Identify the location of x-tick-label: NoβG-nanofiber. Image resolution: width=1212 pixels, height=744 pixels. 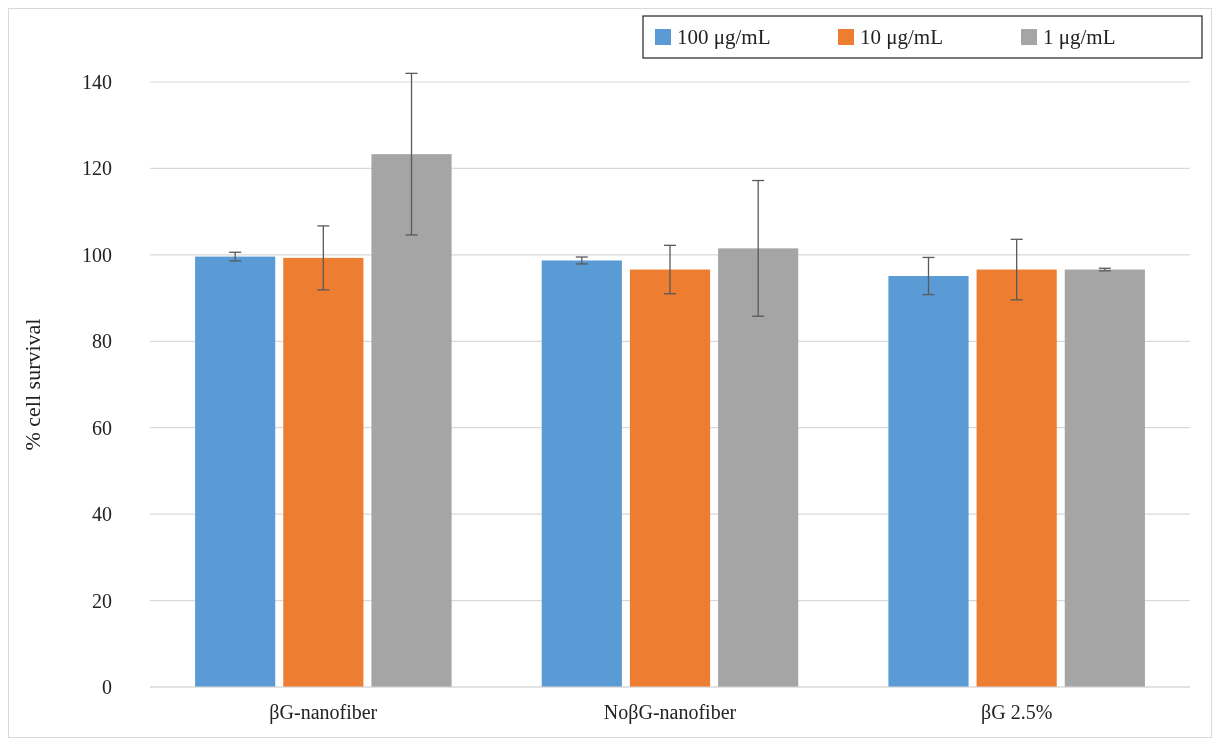
(670, 712).